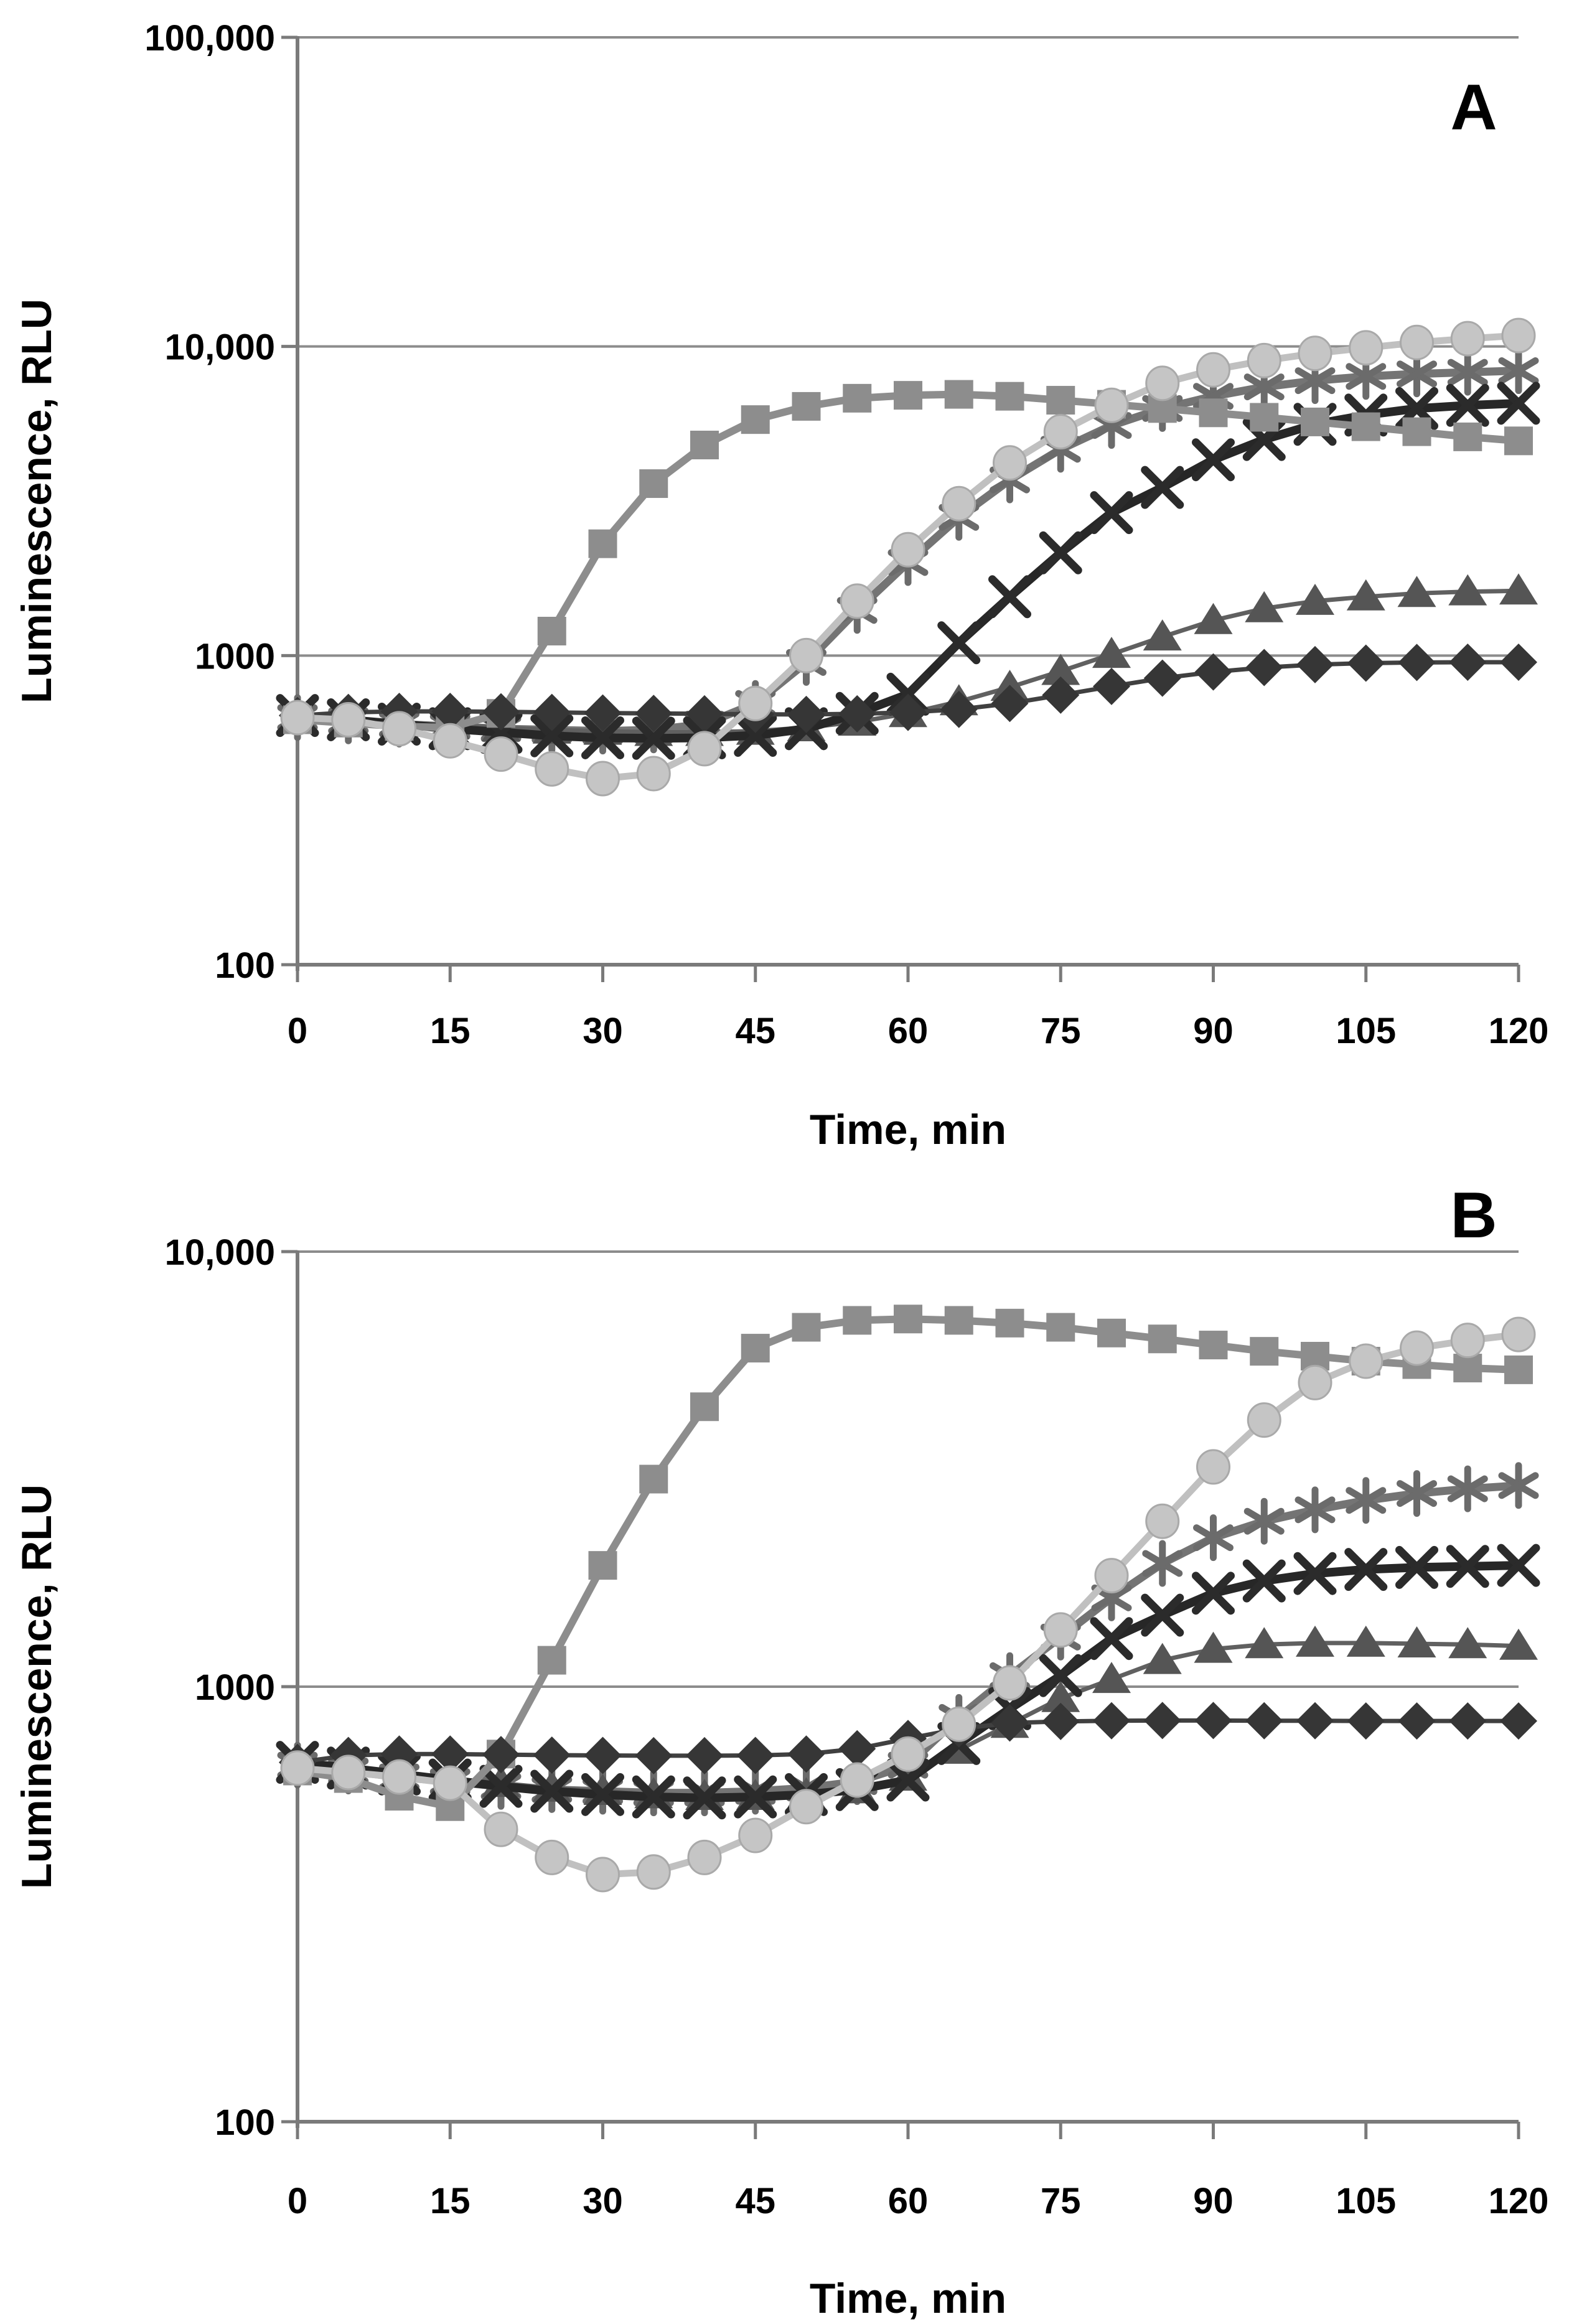 The height and width of the screenshot is (2324, 1592). Describe the element at coordinates (210, 38) in the screenshot. I see `y-axis-tick-label: 100,000` at that location.